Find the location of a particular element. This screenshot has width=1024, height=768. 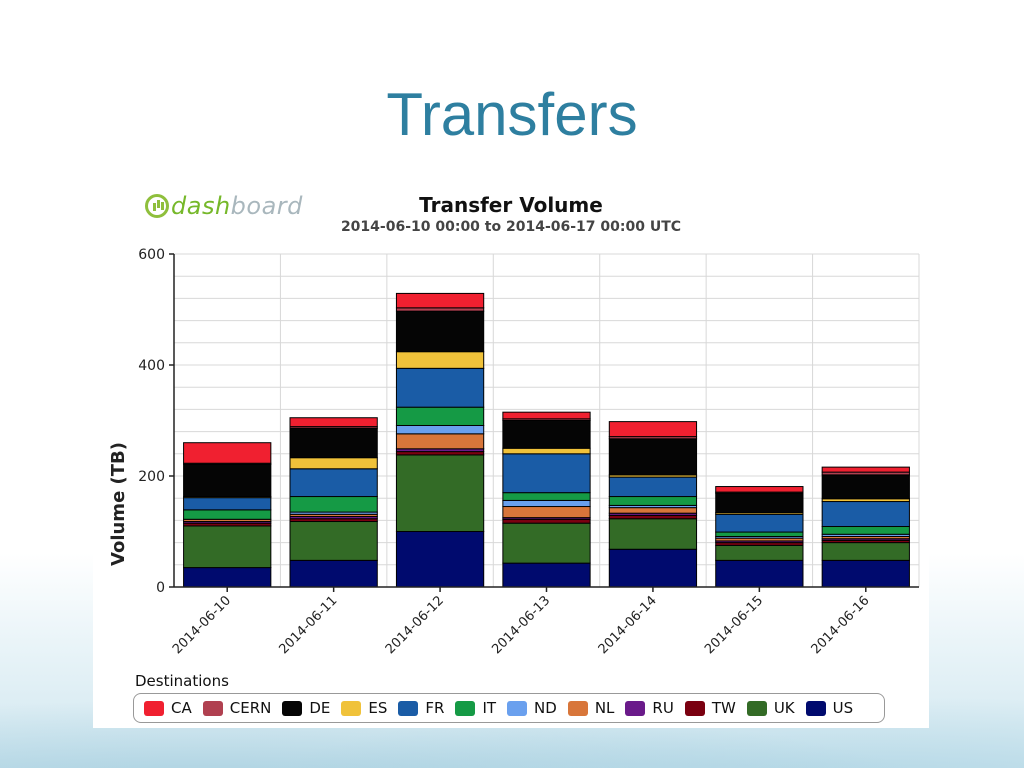

legend-label: UK is located at coordinates (784, 708).